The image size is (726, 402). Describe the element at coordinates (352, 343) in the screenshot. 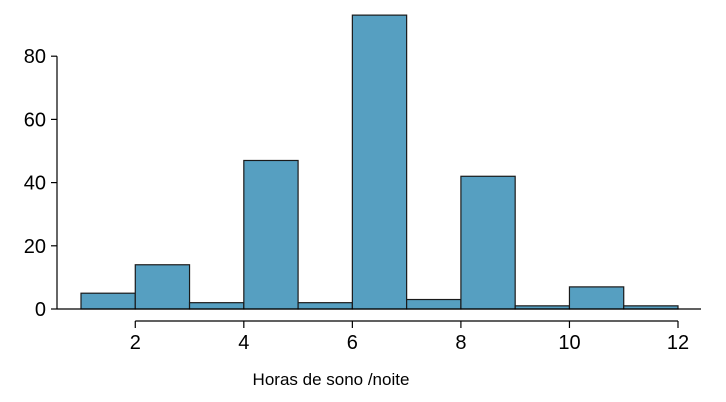

I see `x-tick-label-2: 6` at that location.